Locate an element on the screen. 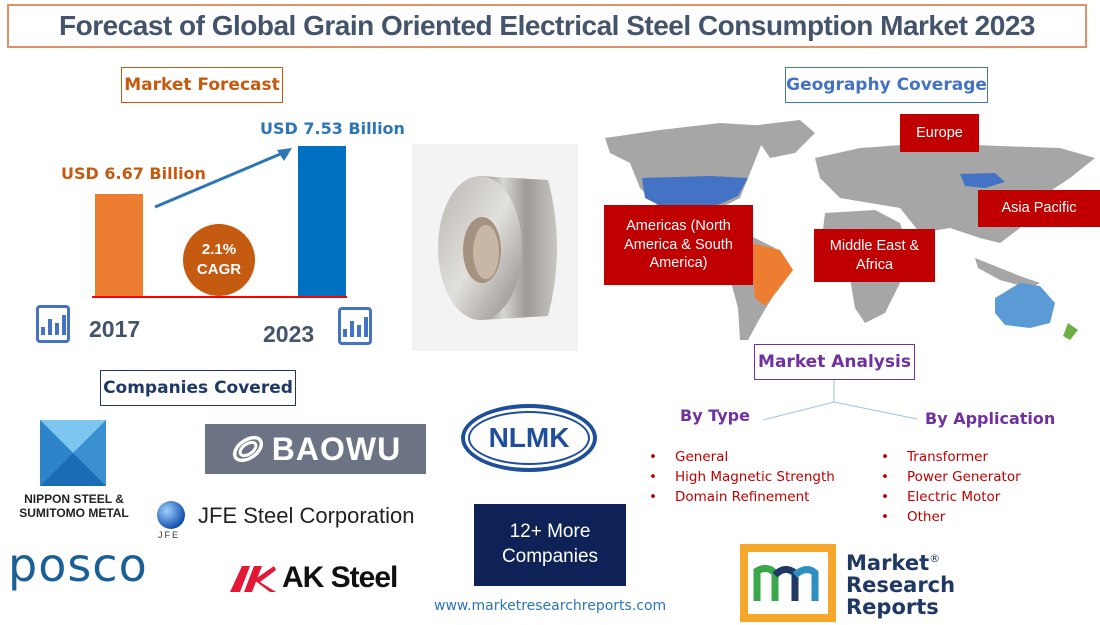  type-item: Domain Refinement is located at coordinates (742, 497).